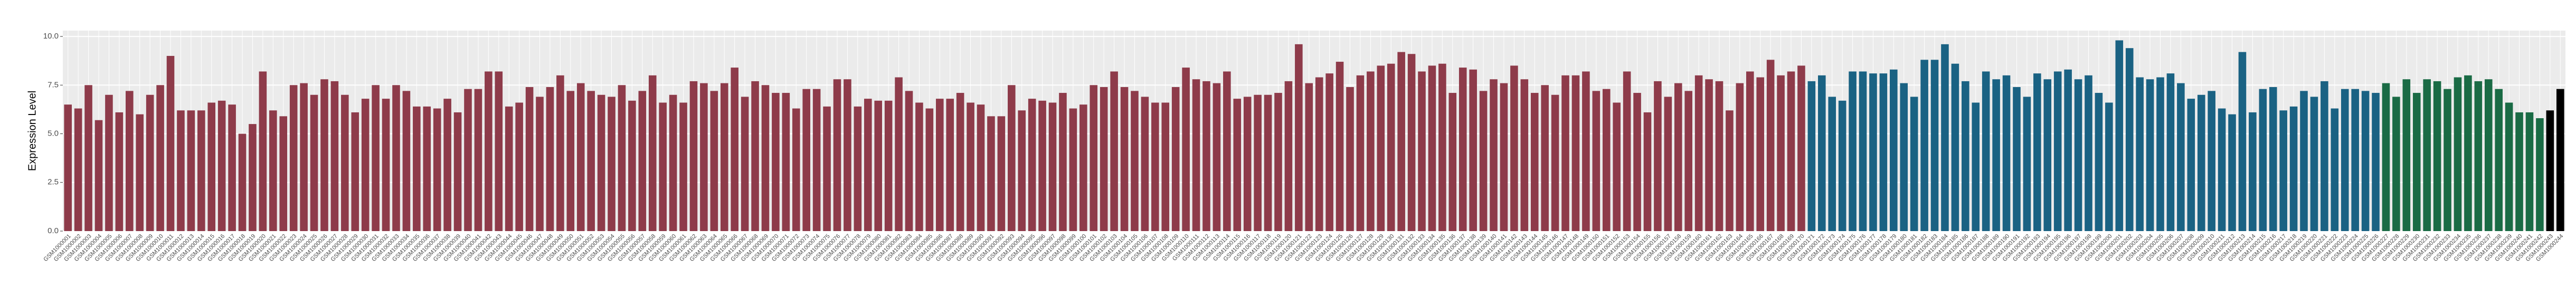  I want to click on y-tick-label: 7.5, so click(53, 85).